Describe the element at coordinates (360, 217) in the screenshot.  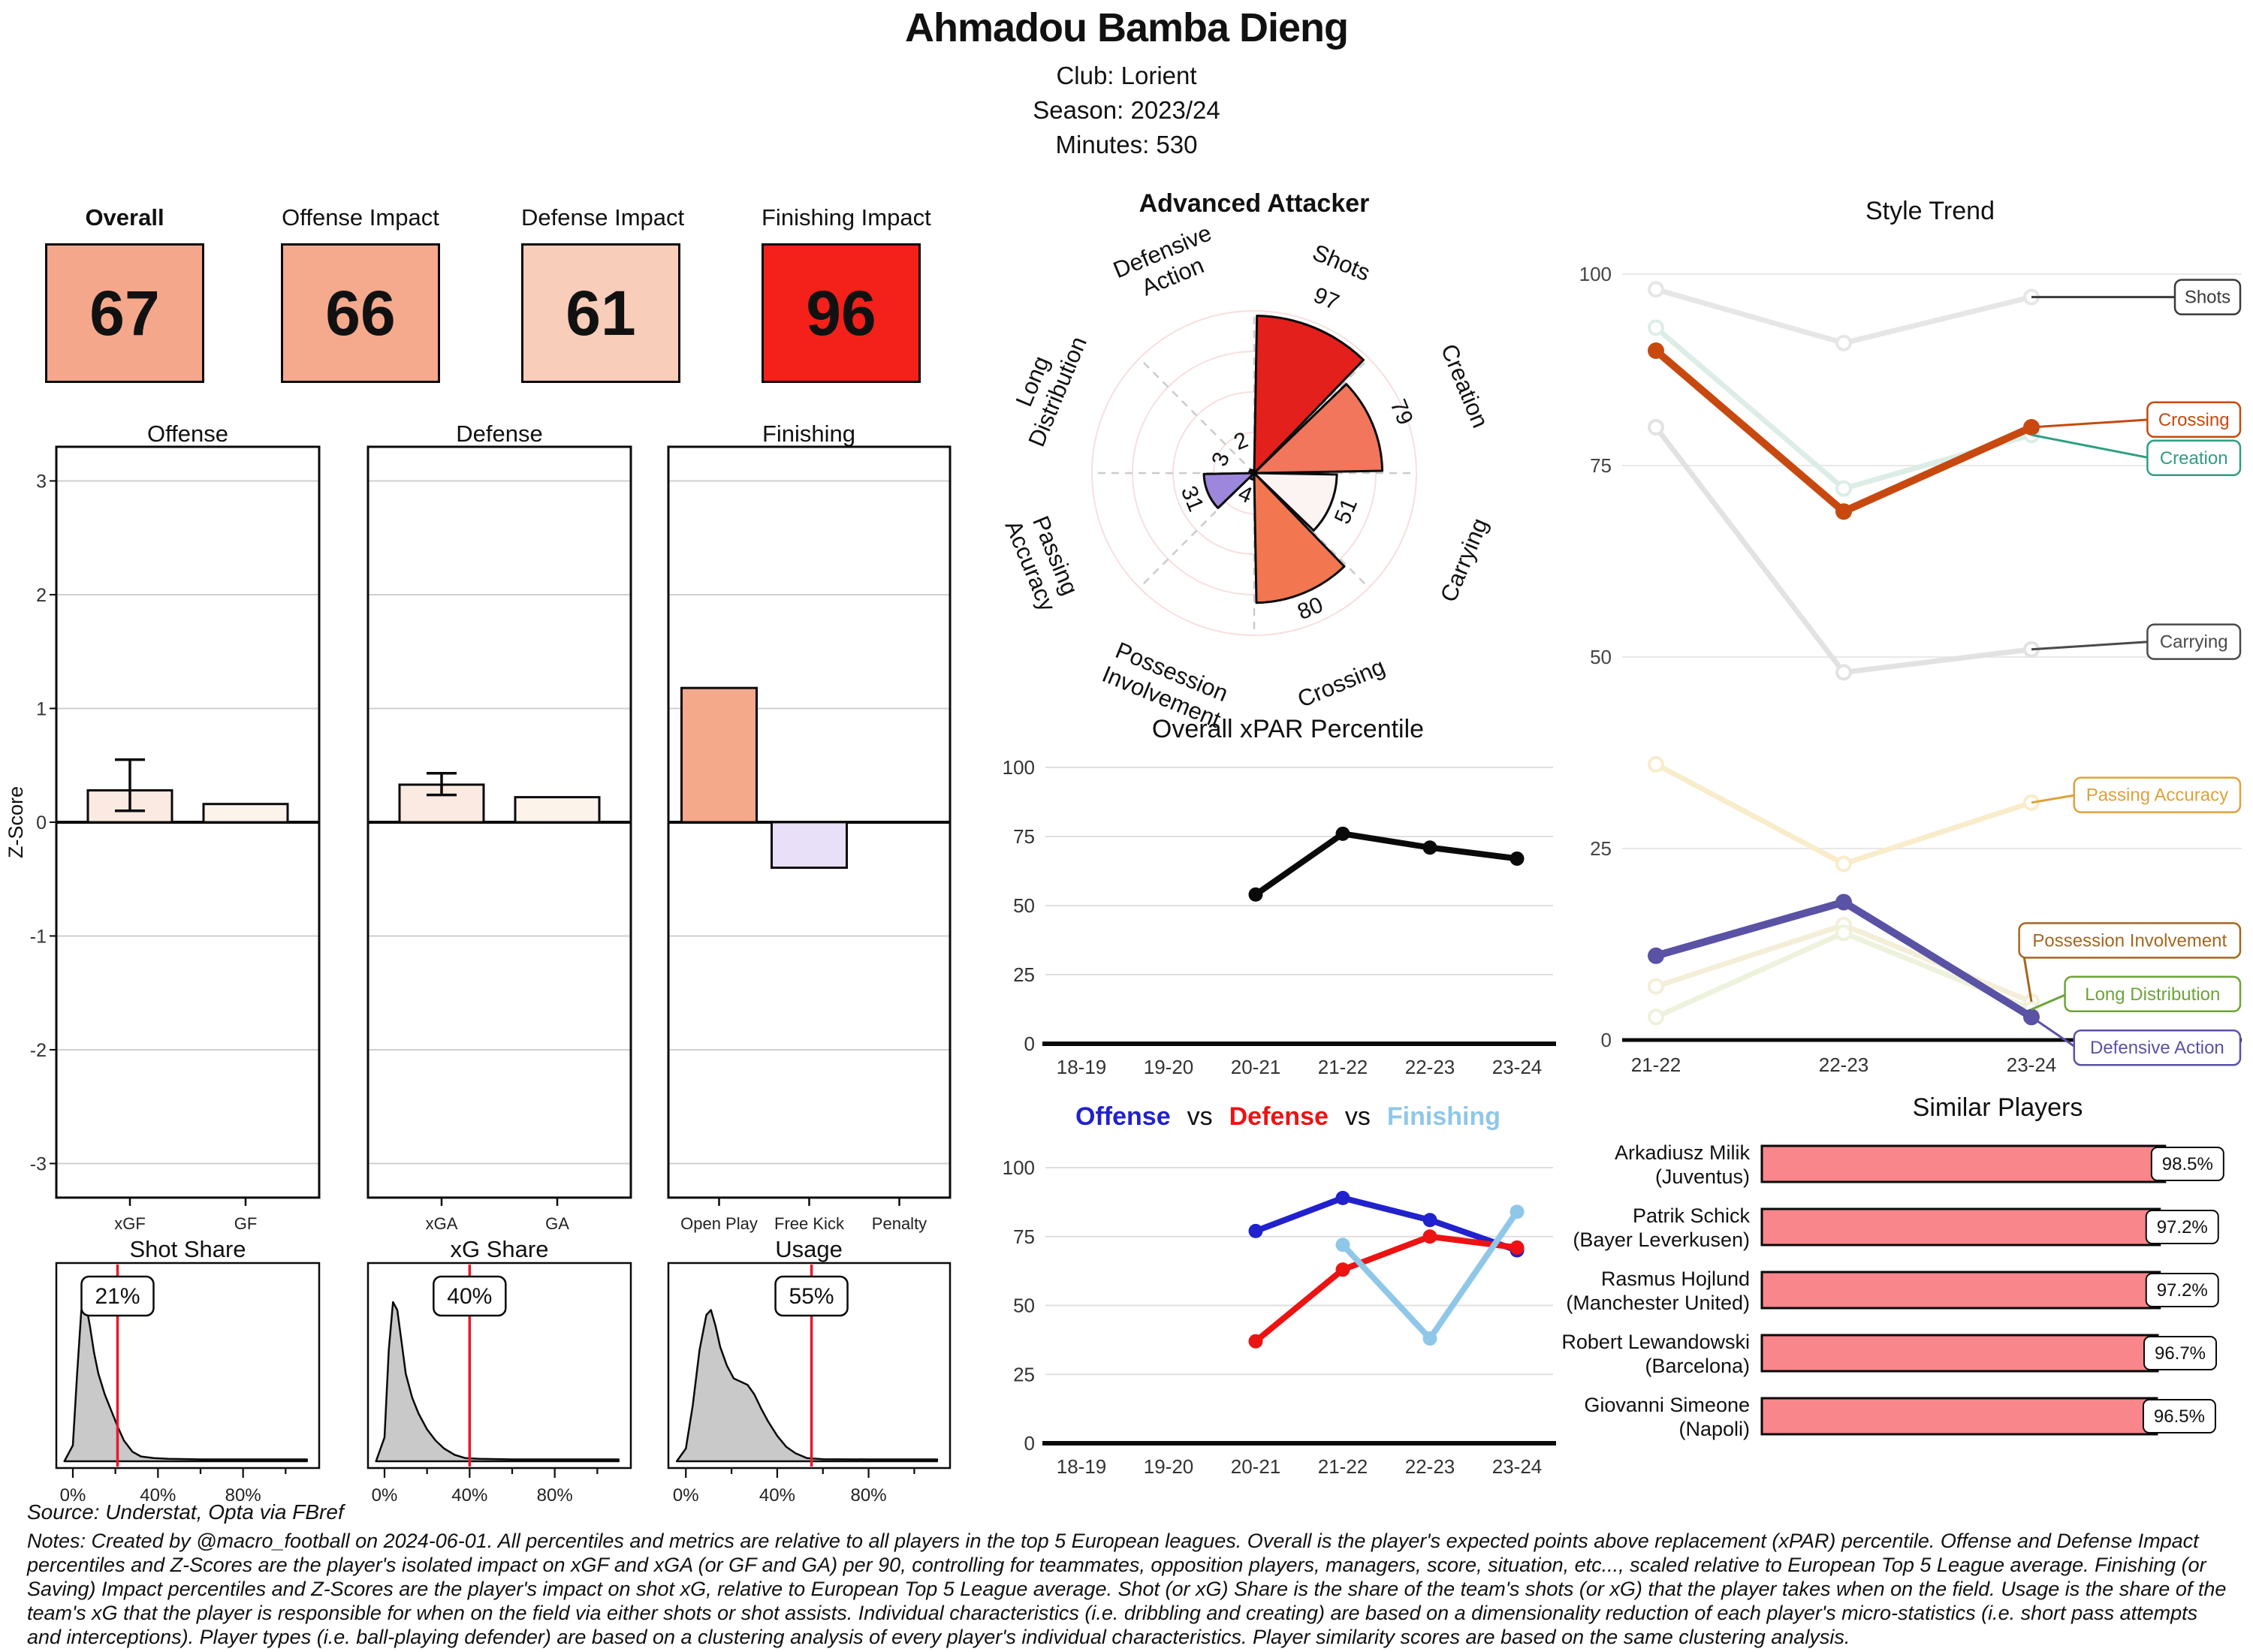
I see `kpi-offense-label: Offense Impact` at that location.